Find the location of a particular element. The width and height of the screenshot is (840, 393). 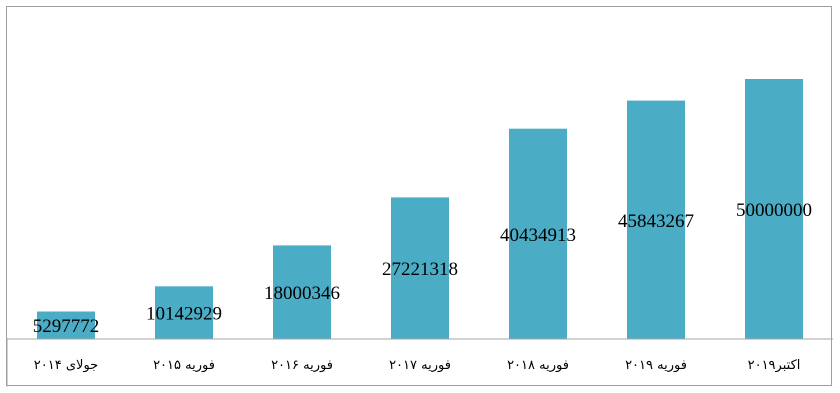

data-label-6: 50000000 is located at coordinates (774, 210).